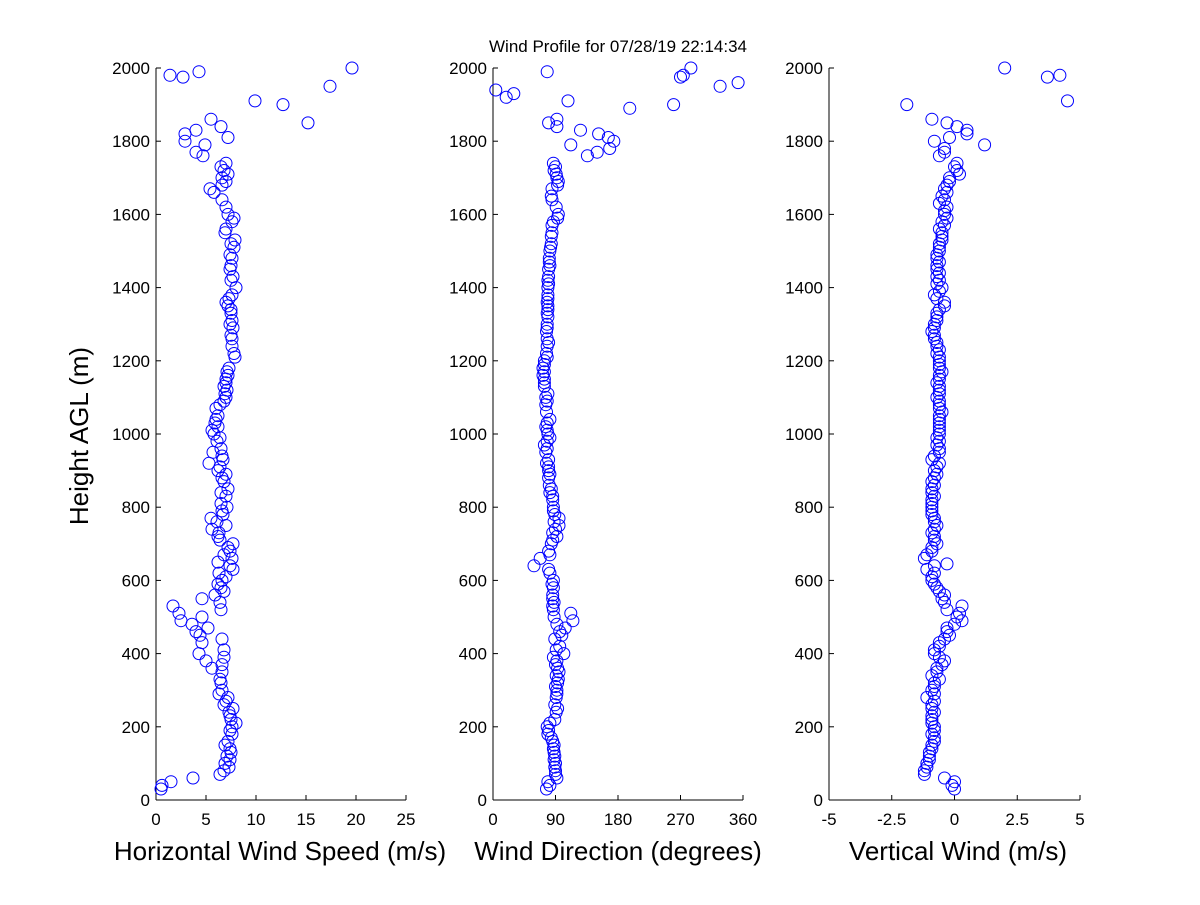  What do you see at coordinates (1017, 819) in the screenshot?
I see `x-tick-label: 2.5` at bounding box center [1017, 819].